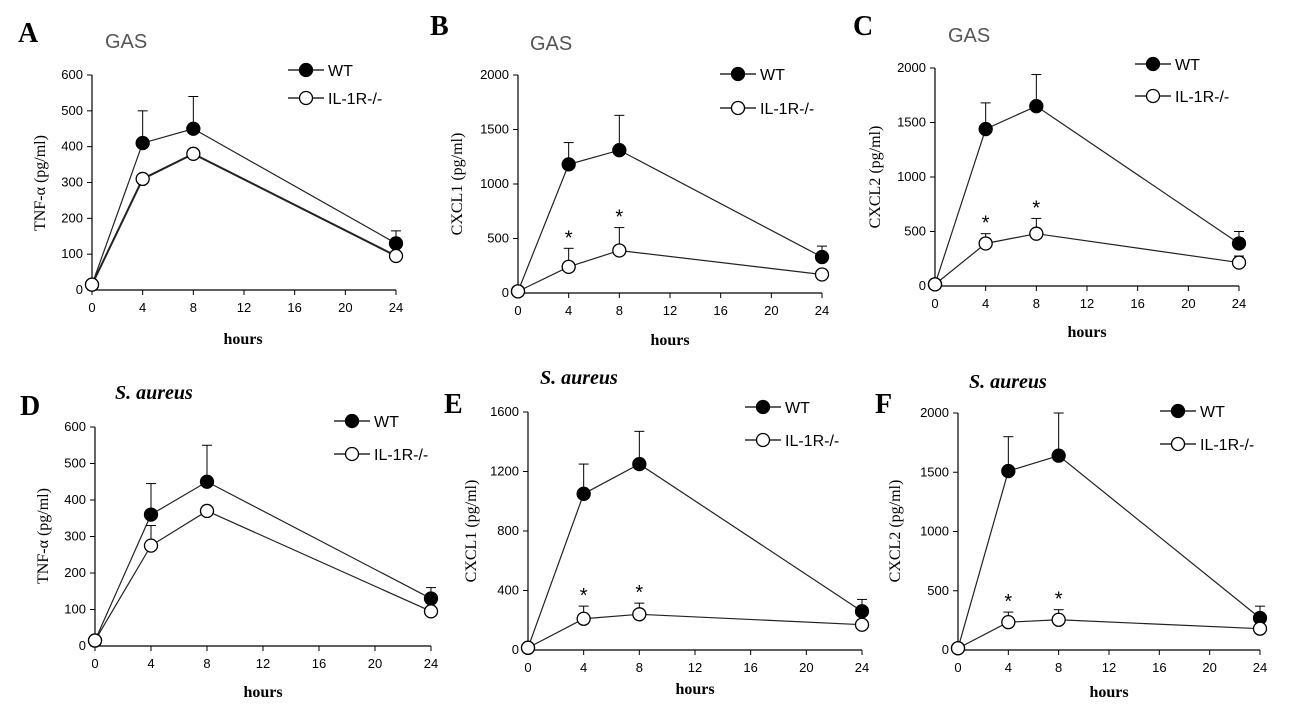 The height and width of the screenshot is (714, 1294). I want to click on panel-letter: A, so click(28, 33).